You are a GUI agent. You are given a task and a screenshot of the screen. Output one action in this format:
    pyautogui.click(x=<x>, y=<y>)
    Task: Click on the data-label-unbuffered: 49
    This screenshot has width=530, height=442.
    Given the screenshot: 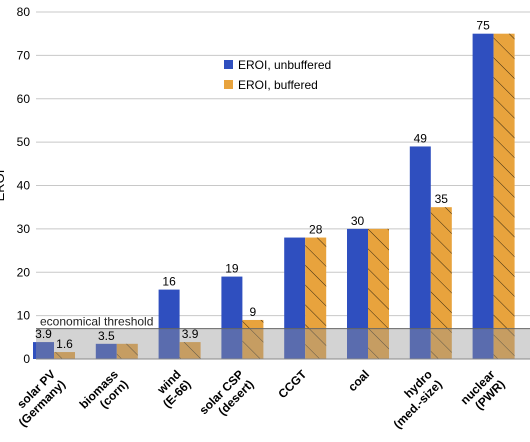 What is the action you would take?
    pyautogui.click(x=421, y=138)
    